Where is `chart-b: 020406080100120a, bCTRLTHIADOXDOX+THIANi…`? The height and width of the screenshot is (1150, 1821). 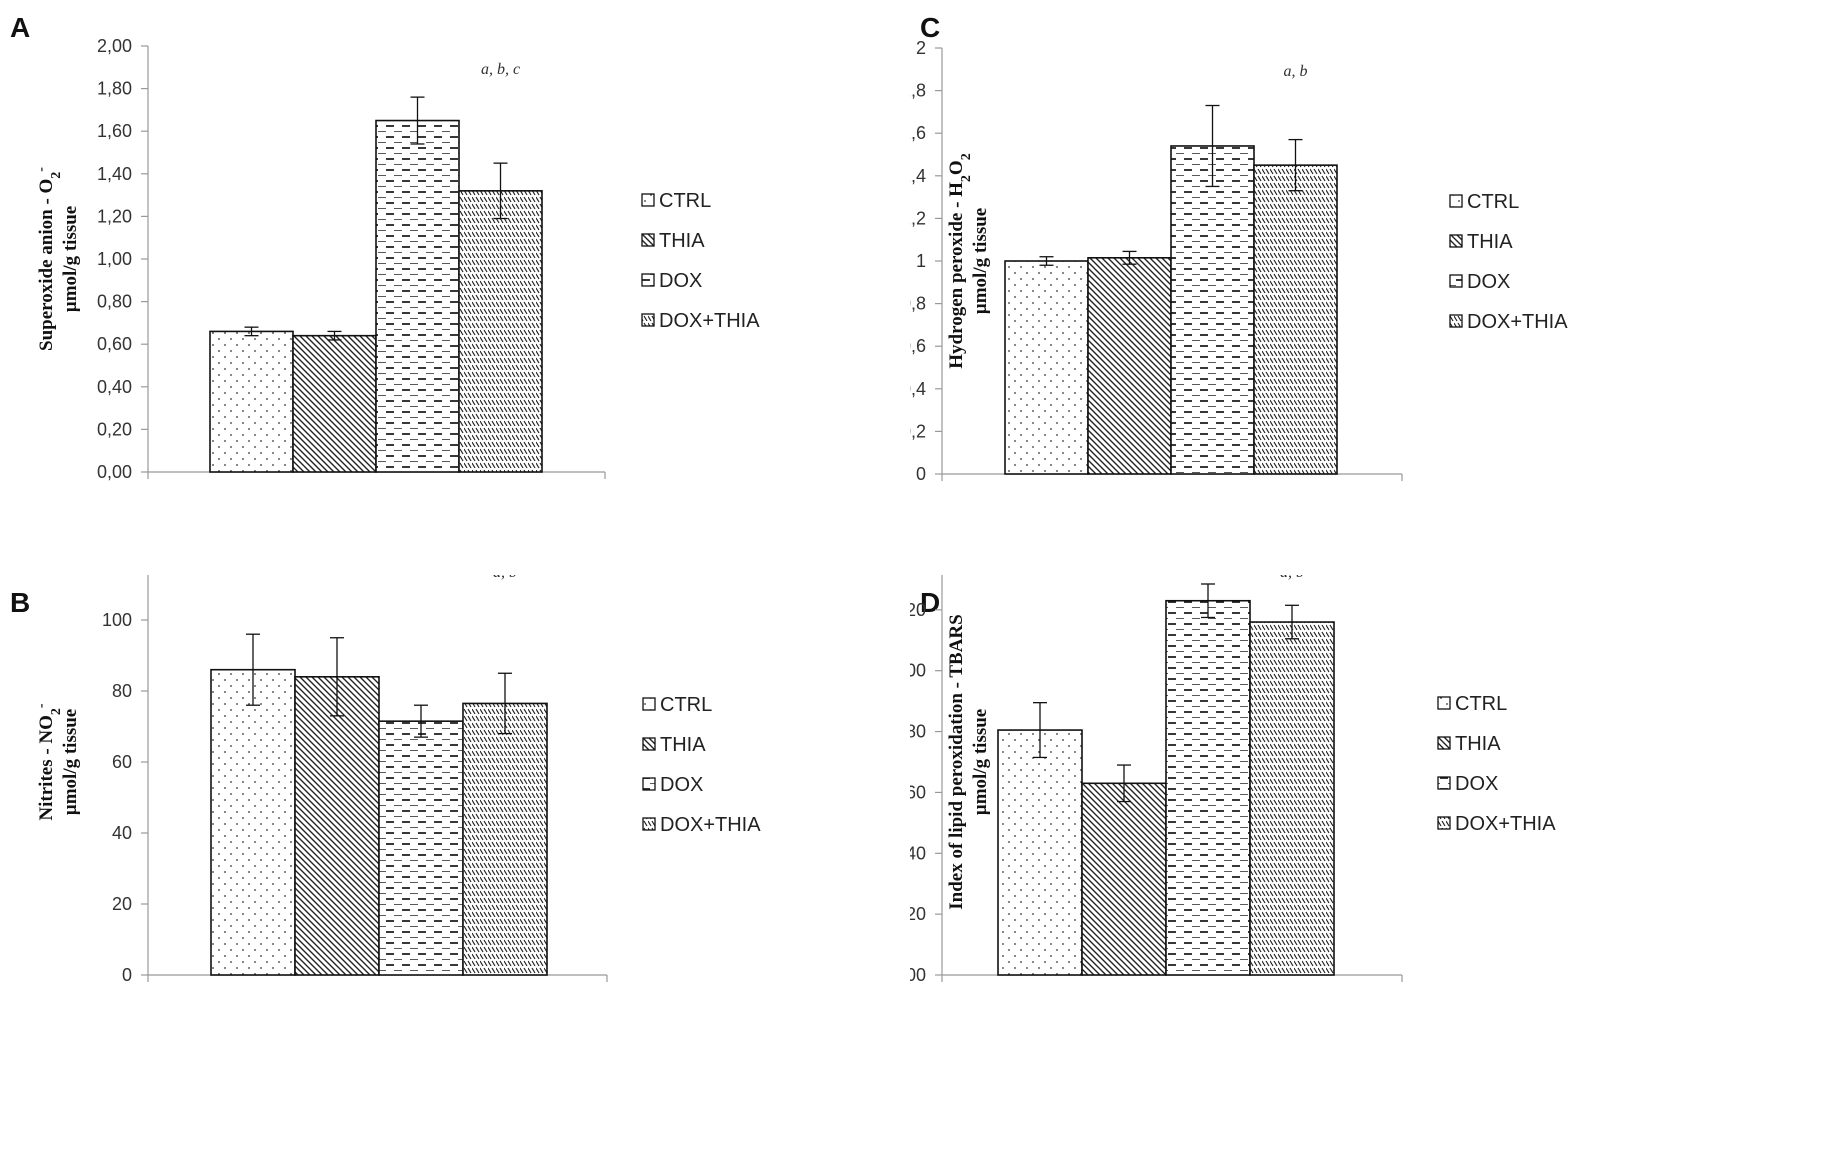
chart-b: 020406080100120a, bCTRLTHIADOXDOX+THIANi… is located at coordinates (397, 780).